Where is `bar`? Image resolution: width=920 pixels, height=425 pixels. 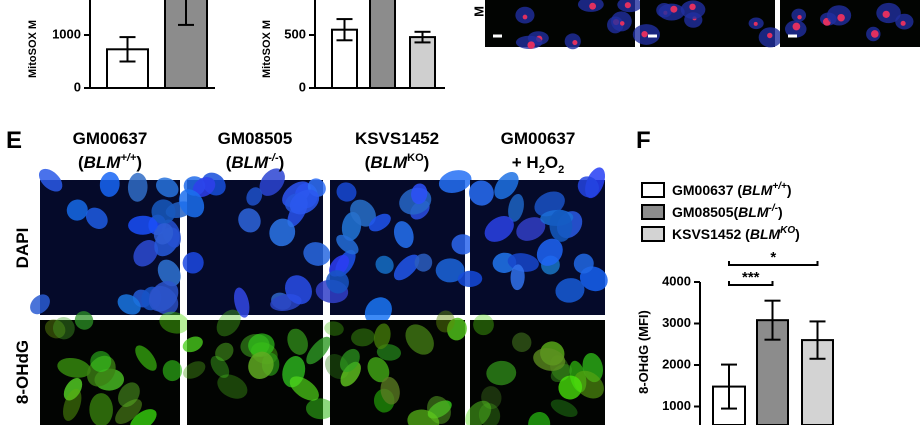
bar is located at coordinates (422, 62).